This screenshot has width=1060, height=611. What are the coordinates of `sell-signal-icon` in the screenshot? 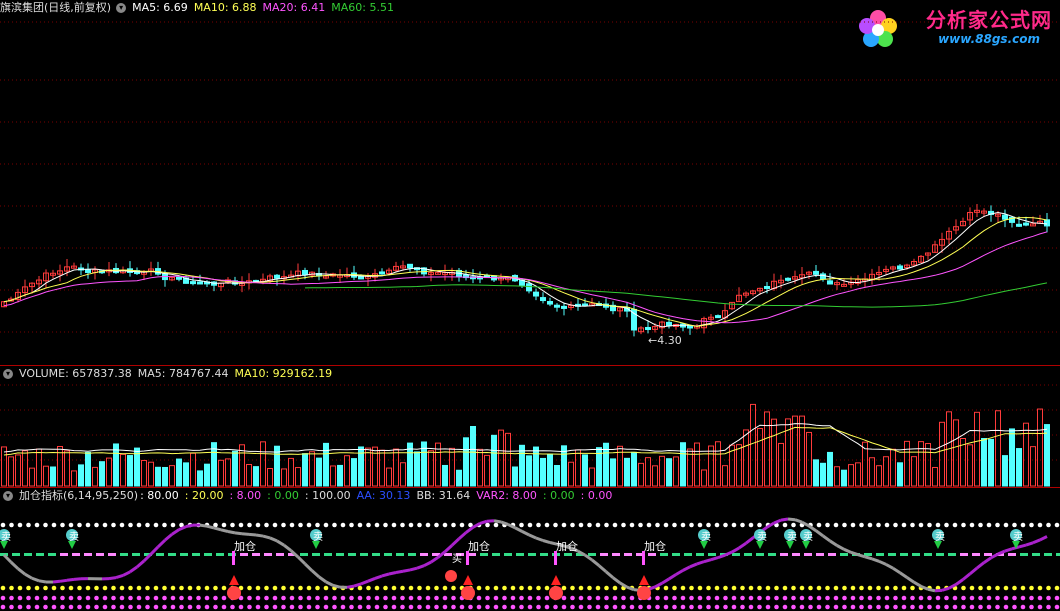 It's located at (760, 535).